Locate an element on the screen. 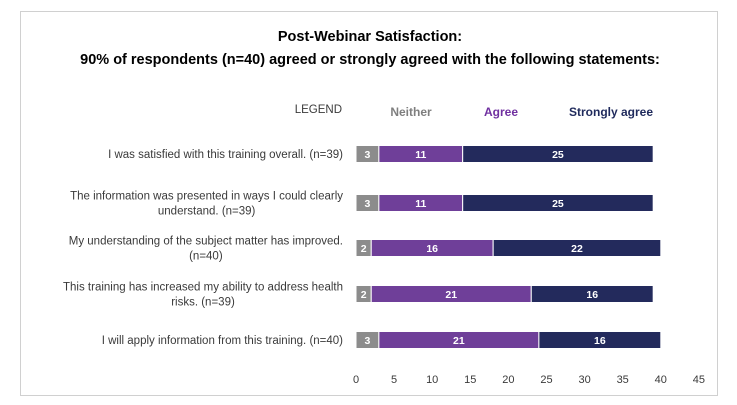 This screenshot has height=405, width=737. chart-title: Post-Webinar Satisfaction: is located at coordinates (370, 37).